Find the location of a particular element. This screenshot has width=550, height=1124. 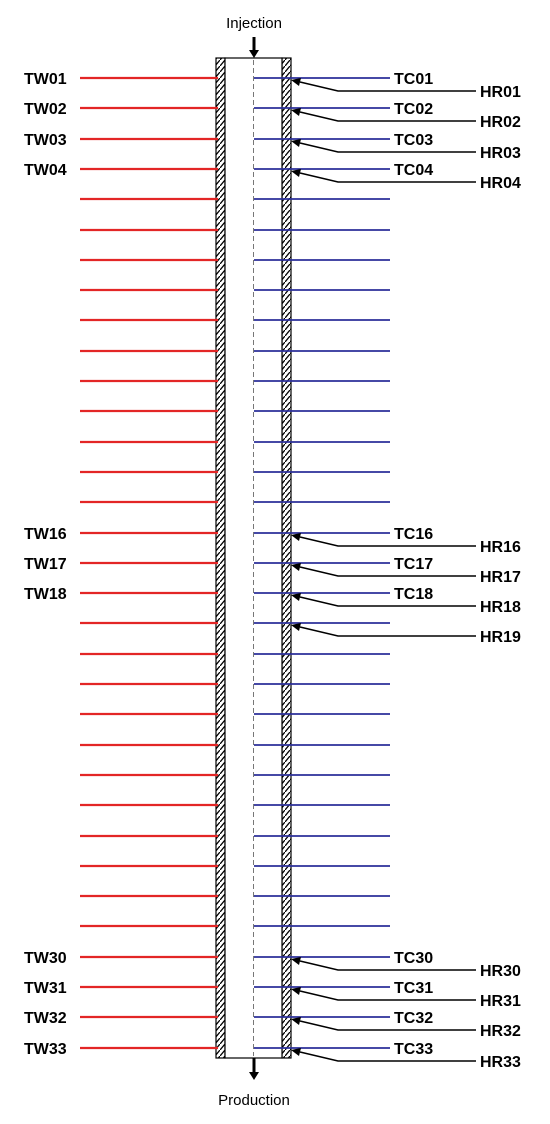

heater-label: HR04 is located at coordinates (500, 183).